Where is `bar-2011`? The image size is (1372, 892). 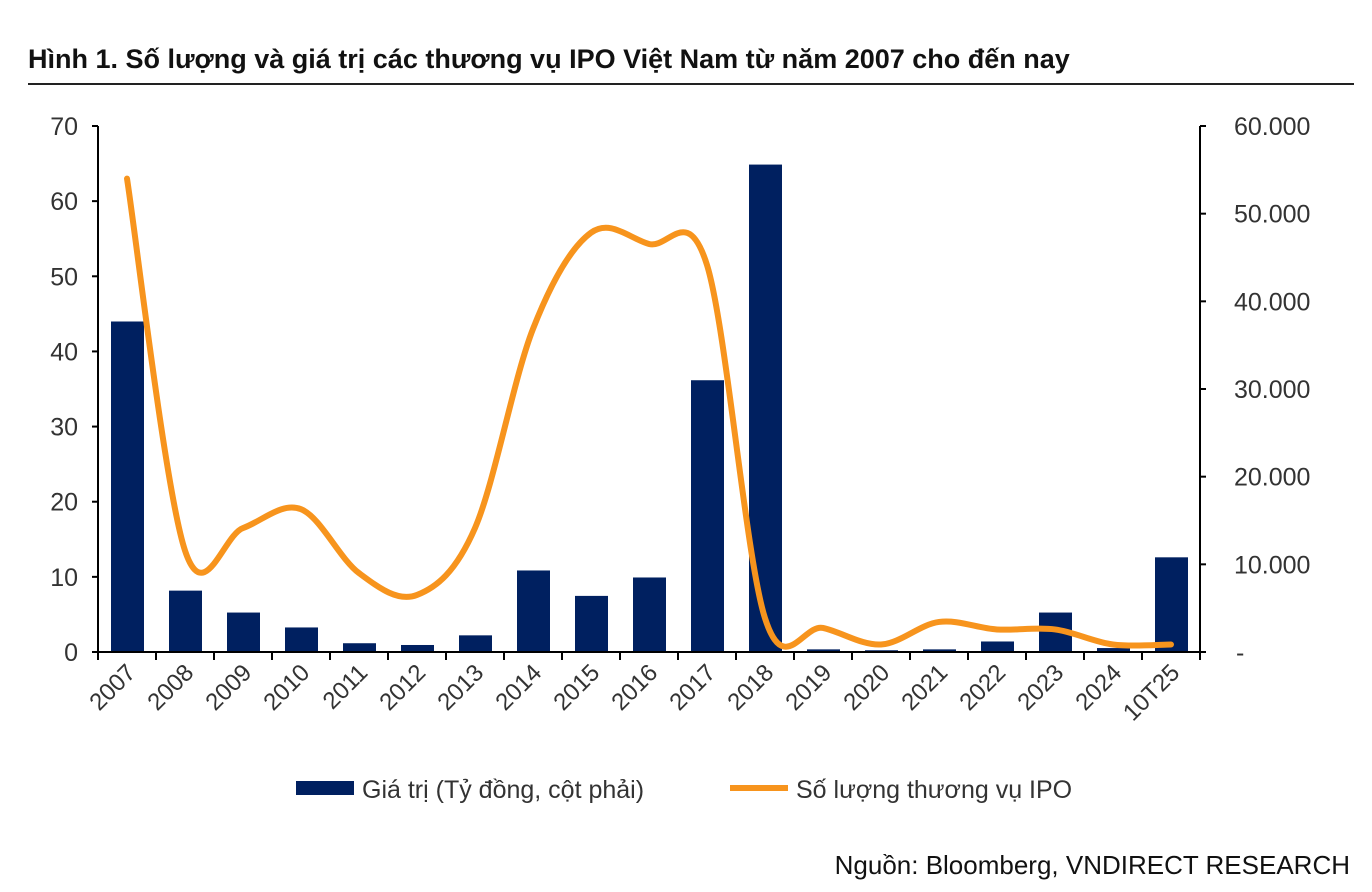 bar-2011 is located at coordinates (359, 647).